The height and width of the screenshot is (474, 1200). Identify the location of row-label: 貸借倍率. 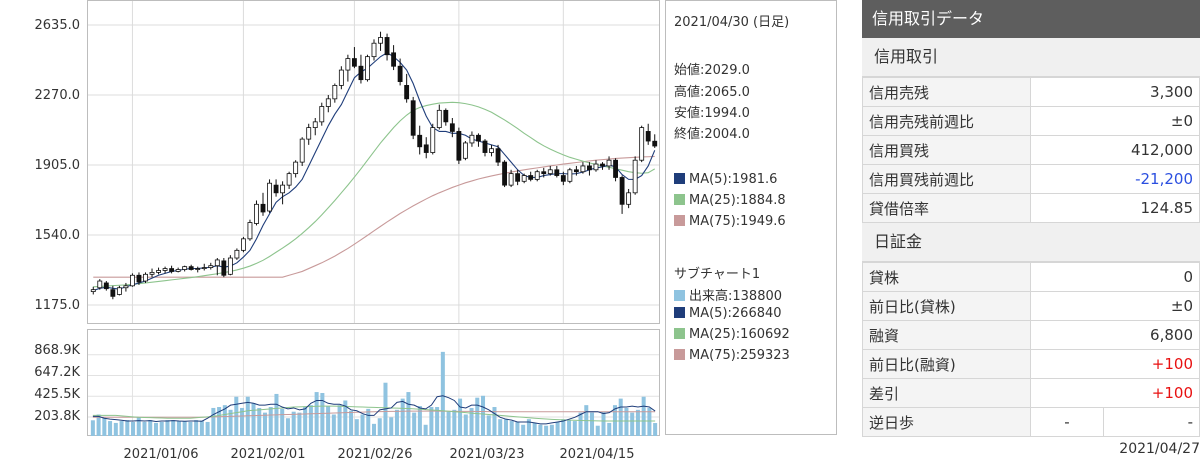
(946, 208).